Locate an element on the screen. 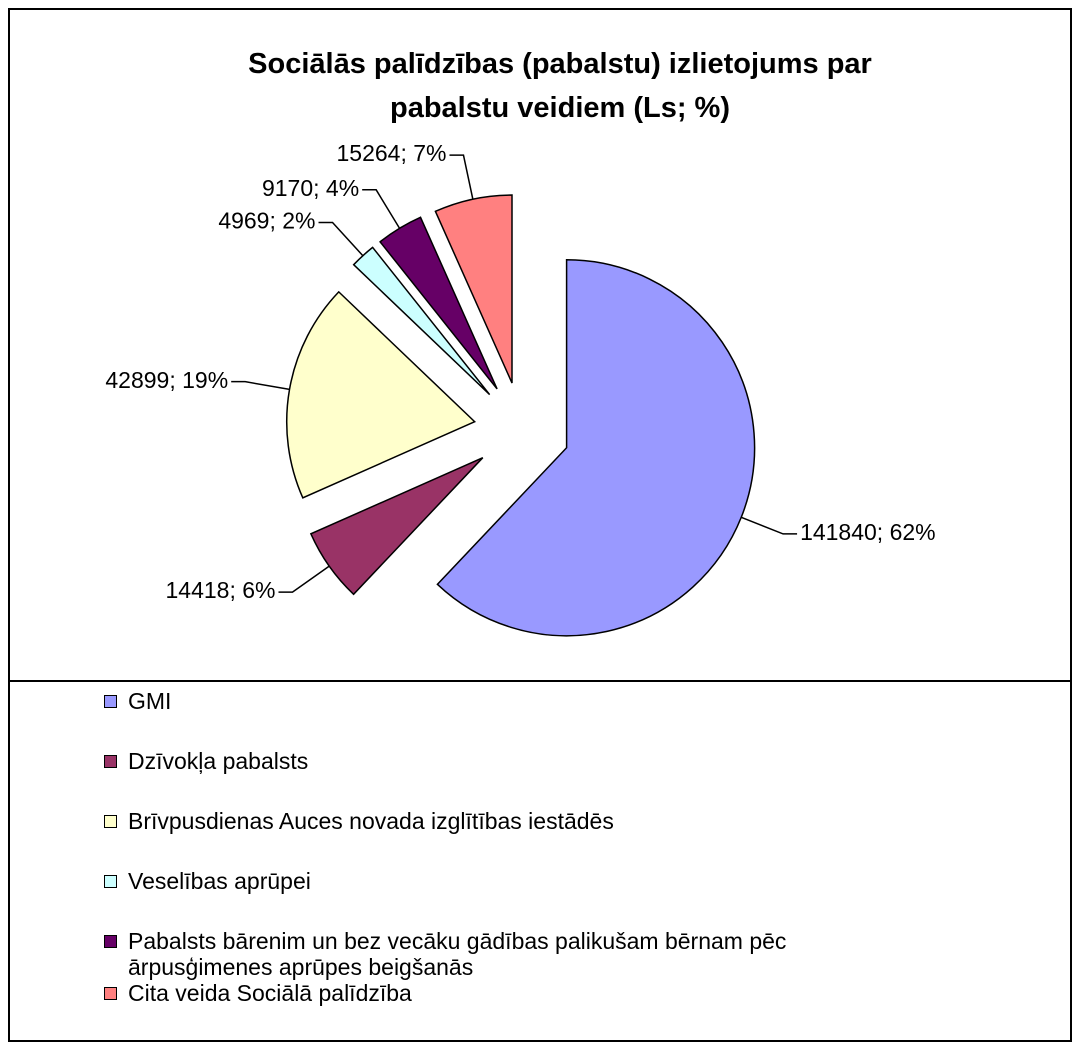 This screenshot has width=1078, height=1048. legend-label: Cita veida Sociālā palīdzība is located at coordinates (270, 993).